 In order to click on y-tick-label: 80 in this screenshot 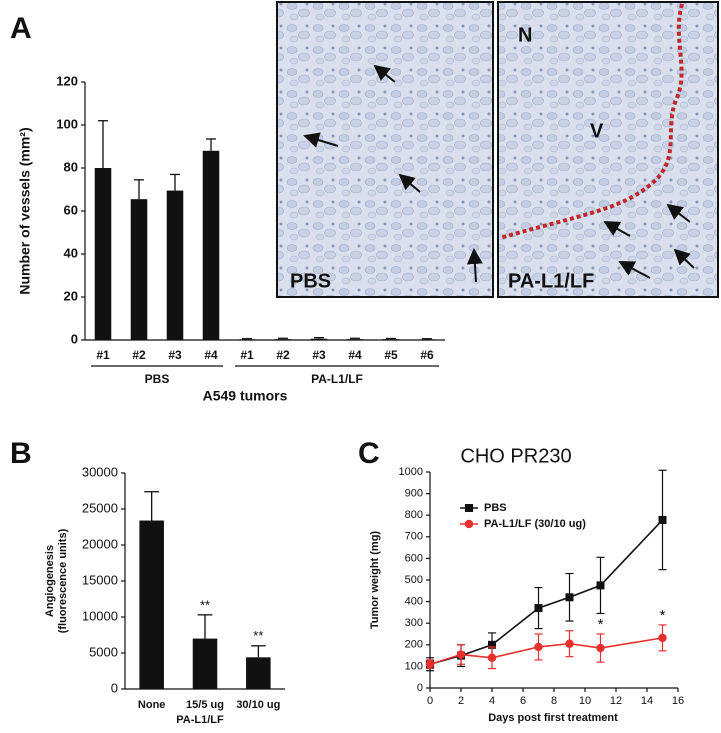, I will do `click(71, 166)`.